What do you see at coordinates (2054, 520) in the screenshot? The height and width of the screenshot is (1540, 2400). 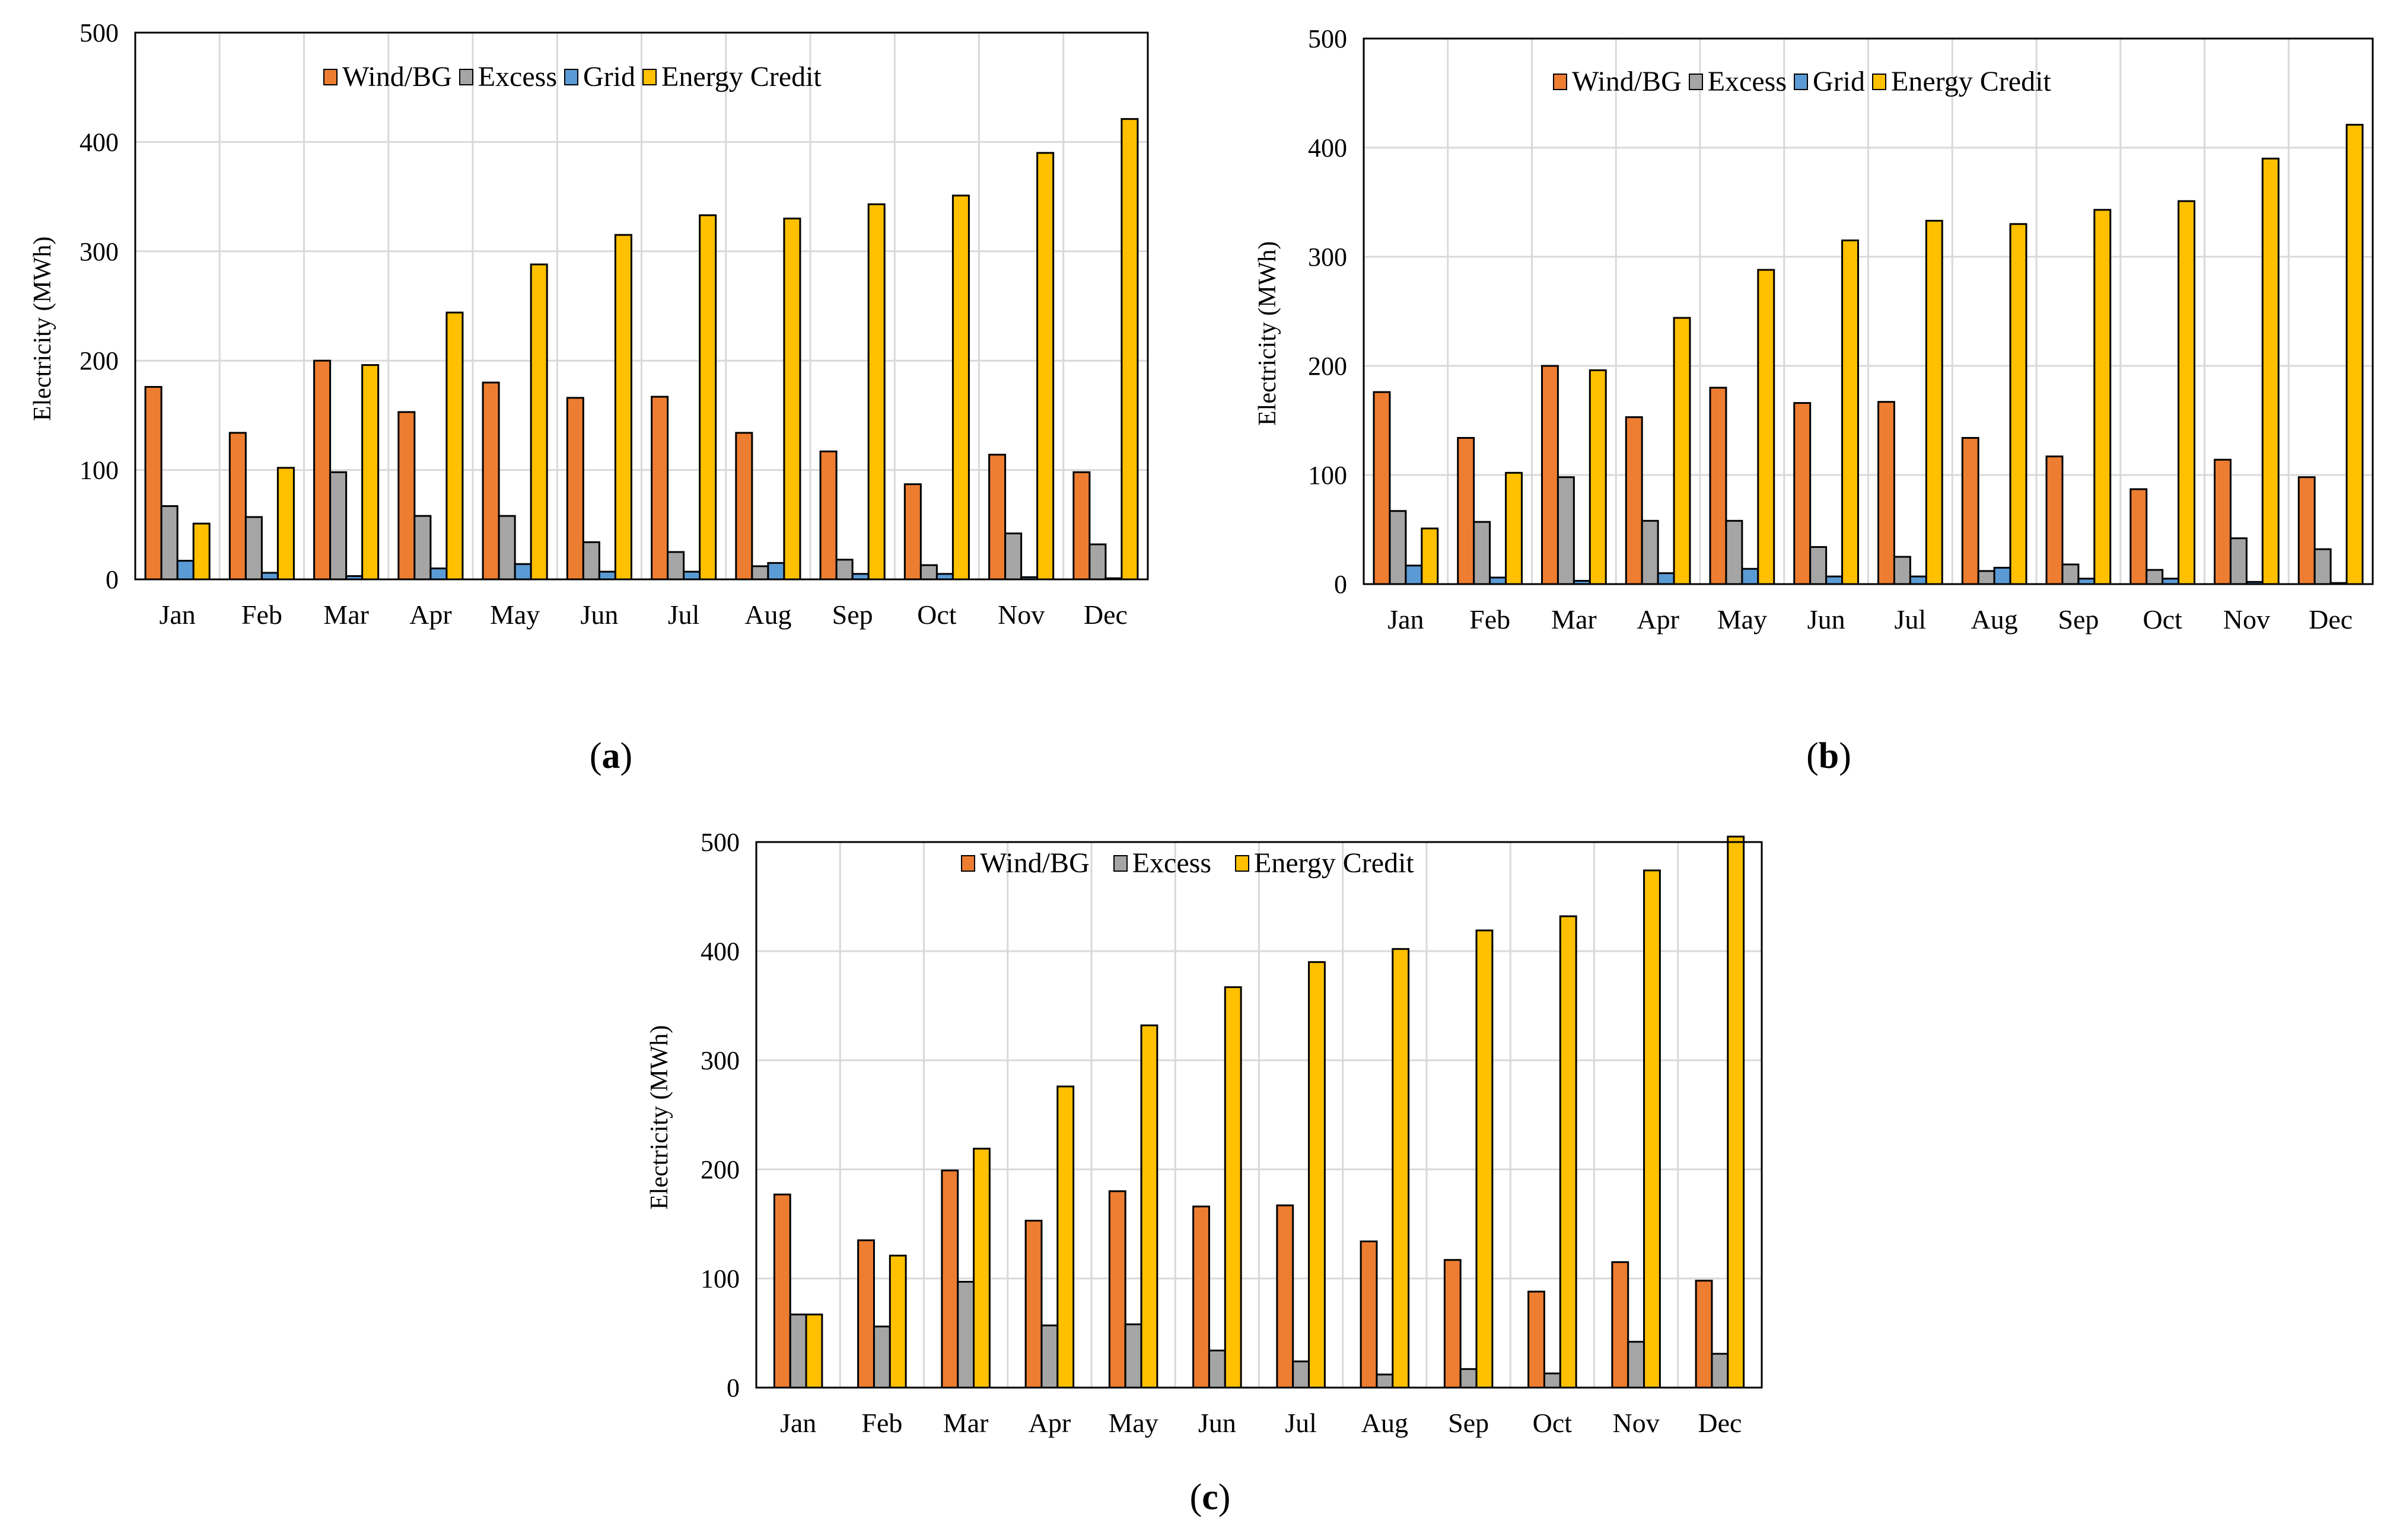 I see `bar-wind-bg-sep` at bounding box center [2054, 520].